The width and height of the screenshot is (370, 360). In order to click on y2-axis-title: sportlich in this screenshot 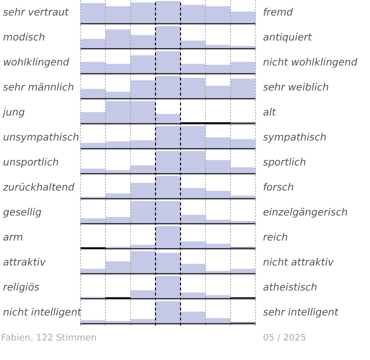, I will do `click(284, 163)`.